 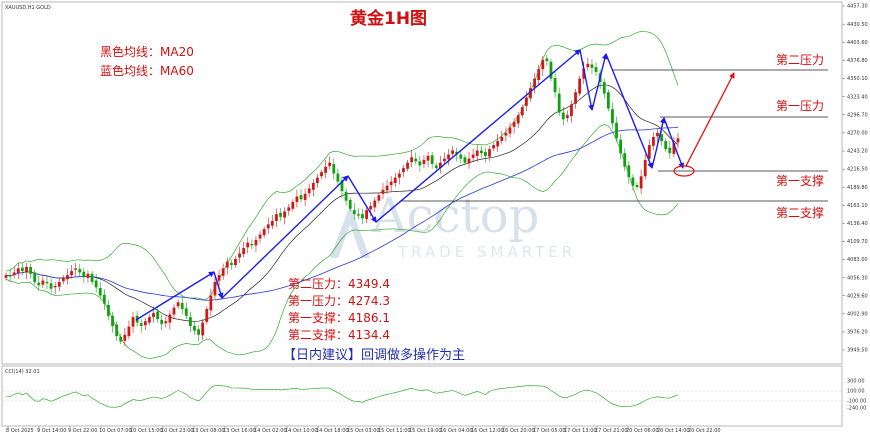 What do you see at coordinates (857, 333) in the screenshot?
I see `y-tick-label: 3976.20` at bounding box center [857, 333].